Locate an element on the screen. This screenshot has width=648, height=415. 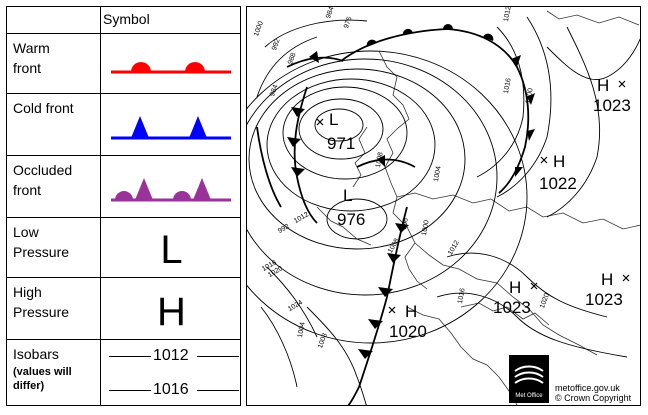
met-office-logo: Met Office is located at coordinates (529, 379).